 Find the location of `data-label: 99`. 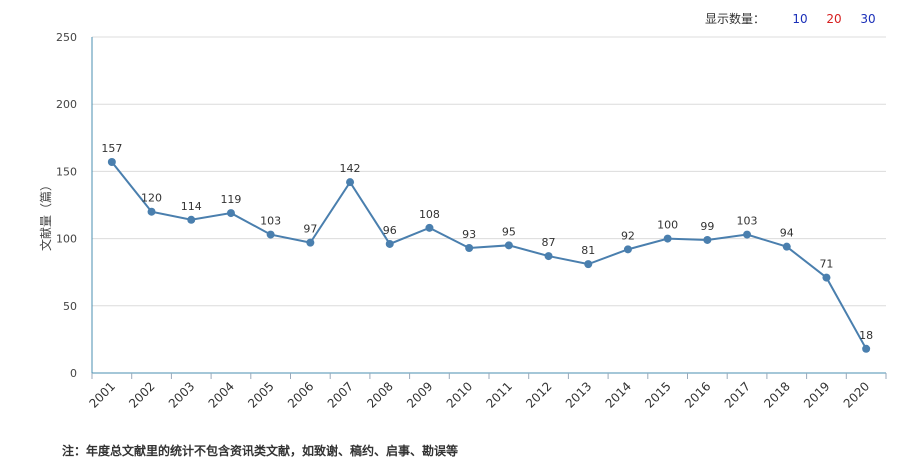

data-label: 99 is located at coordinates (707, 226).